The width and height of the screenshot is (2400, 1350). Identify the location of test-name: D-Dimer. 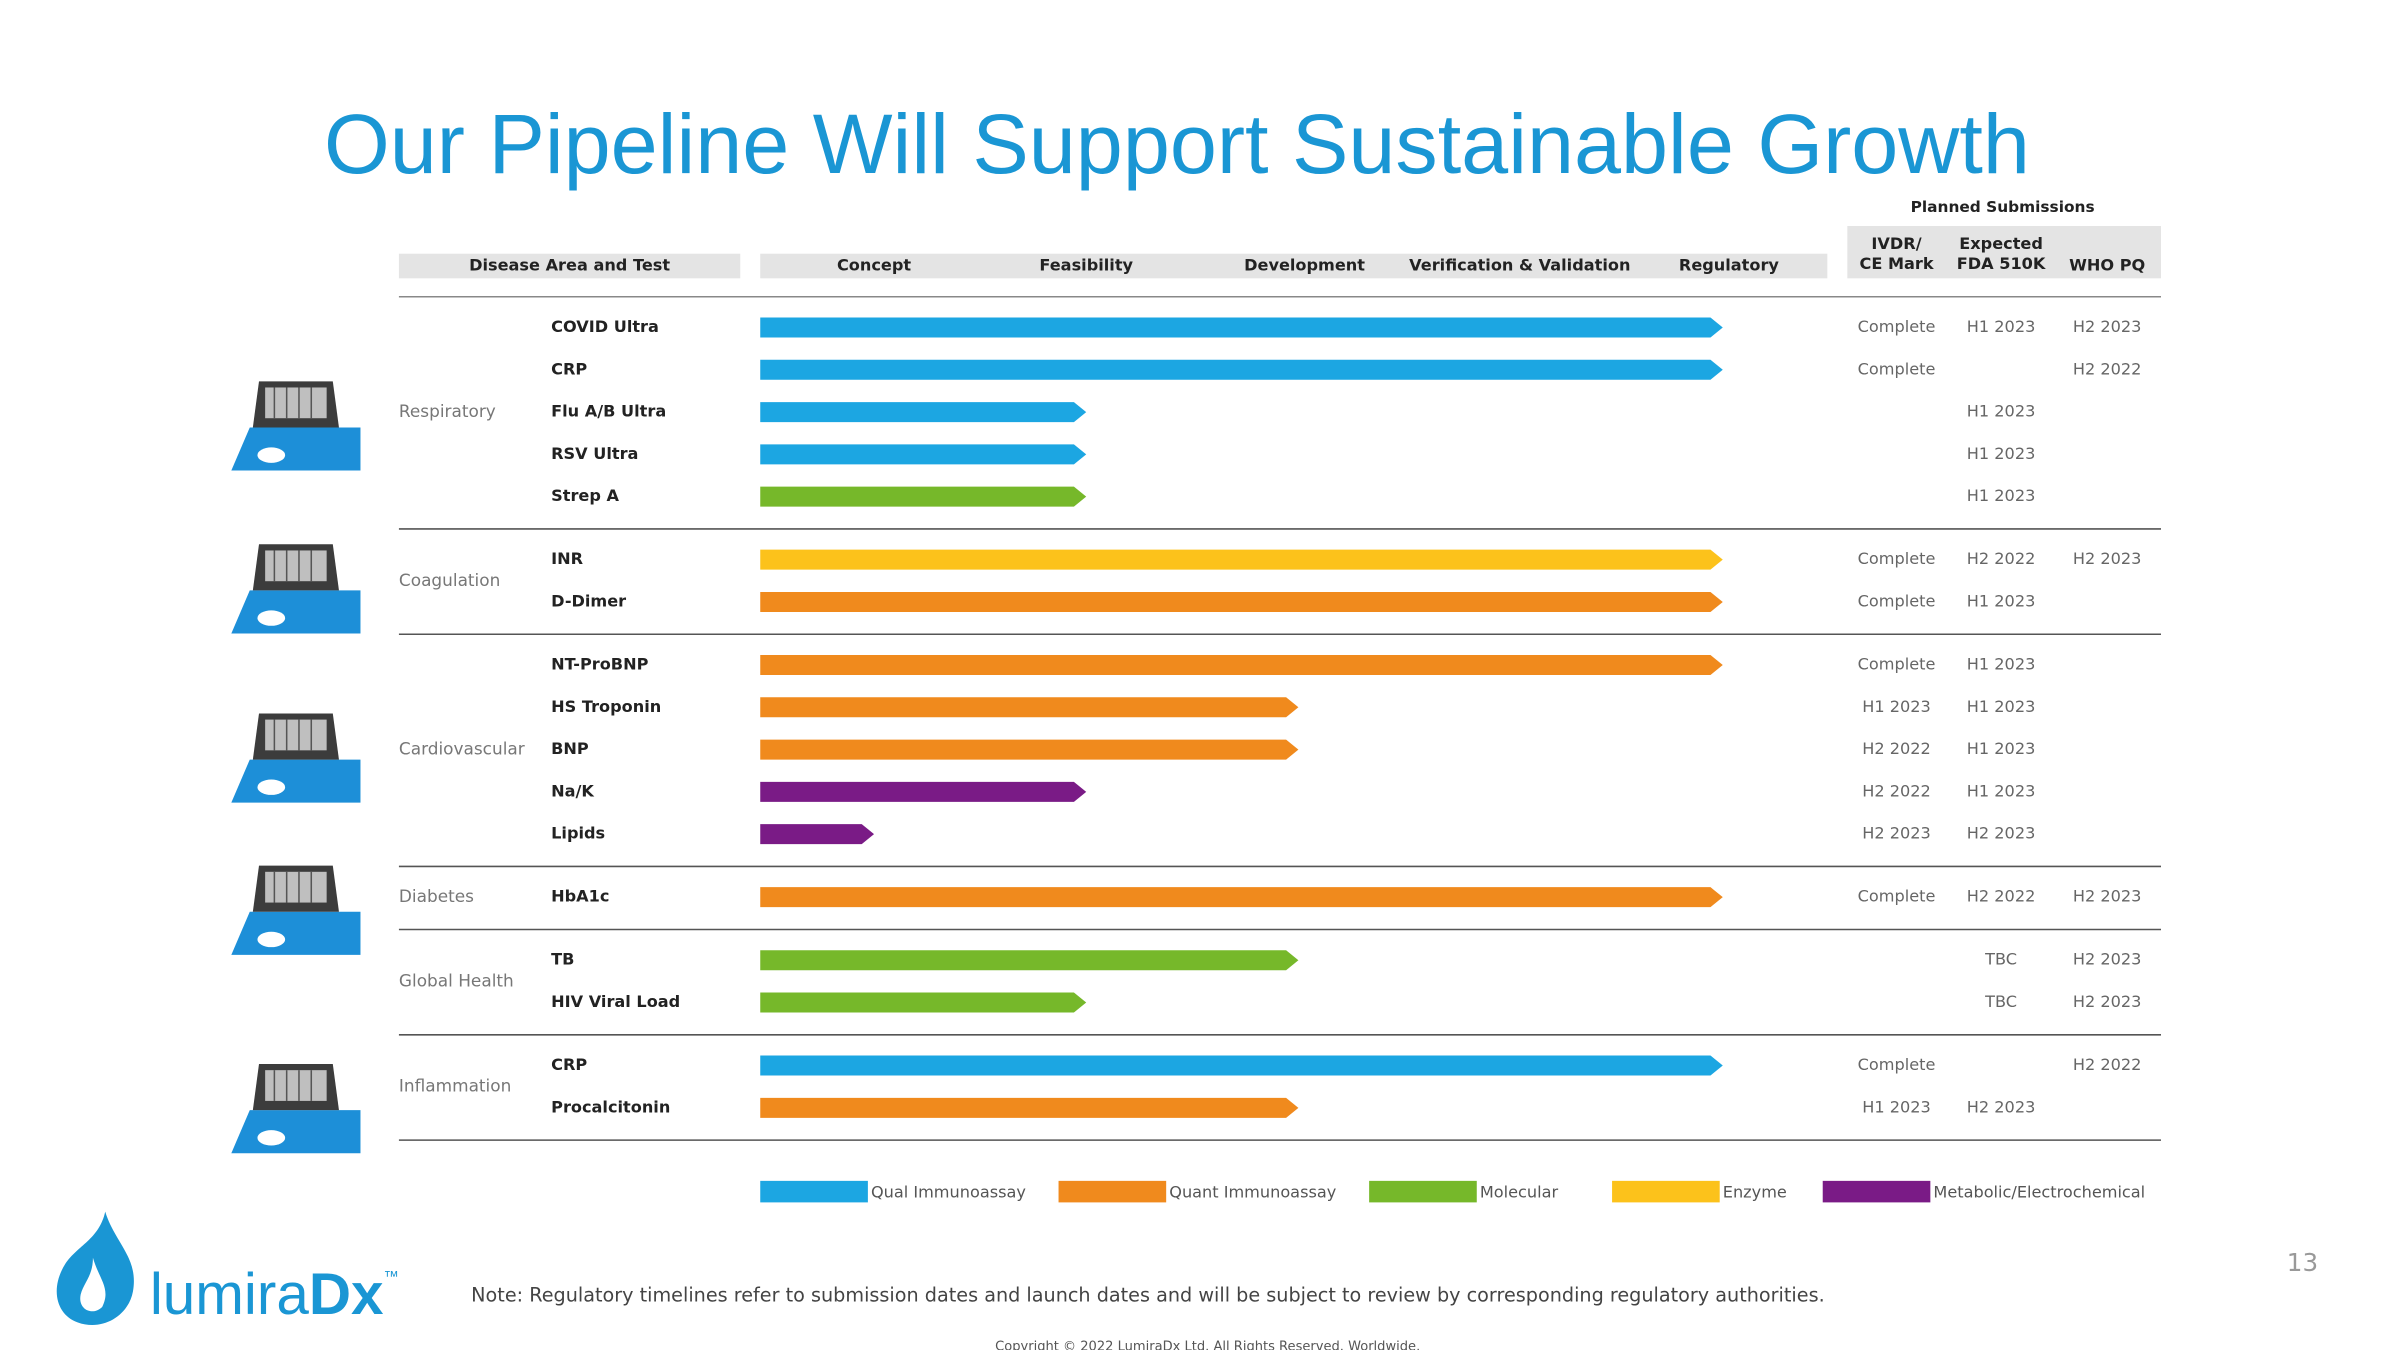
(588, 600).